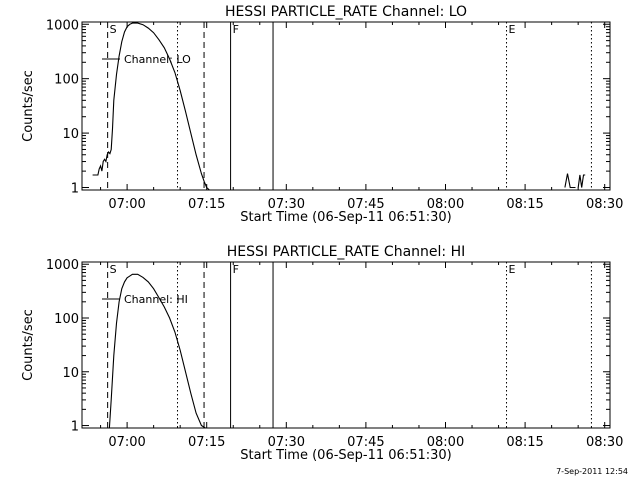 This screenshot has height=480, width=640. Describe the element at coordinates (592, 471) in the screenshot. I see `timestamp: 7-Sep-2011 12:54` at that location.